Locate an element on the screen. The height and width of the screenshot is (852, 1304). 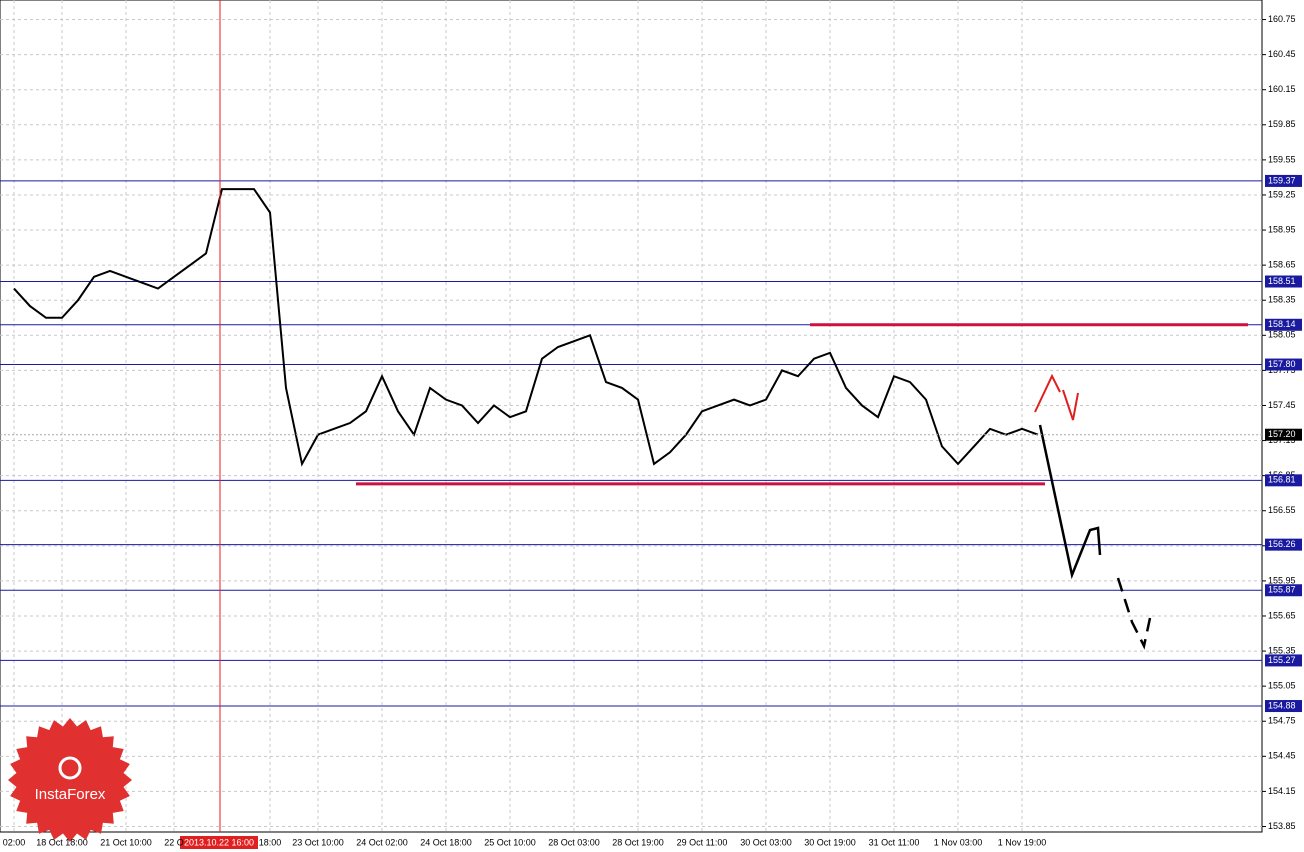
arrow-up-projection is located at coordinates (1047, 393).